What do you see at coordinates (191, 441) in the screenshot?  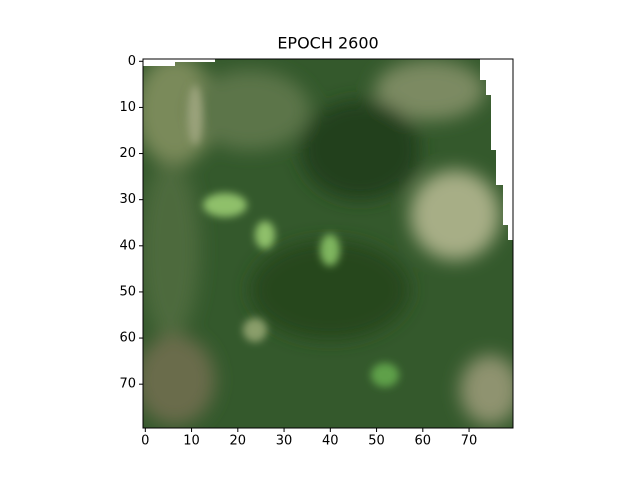 I see `x-tick-label: 10` at bounding box center [191, 441].